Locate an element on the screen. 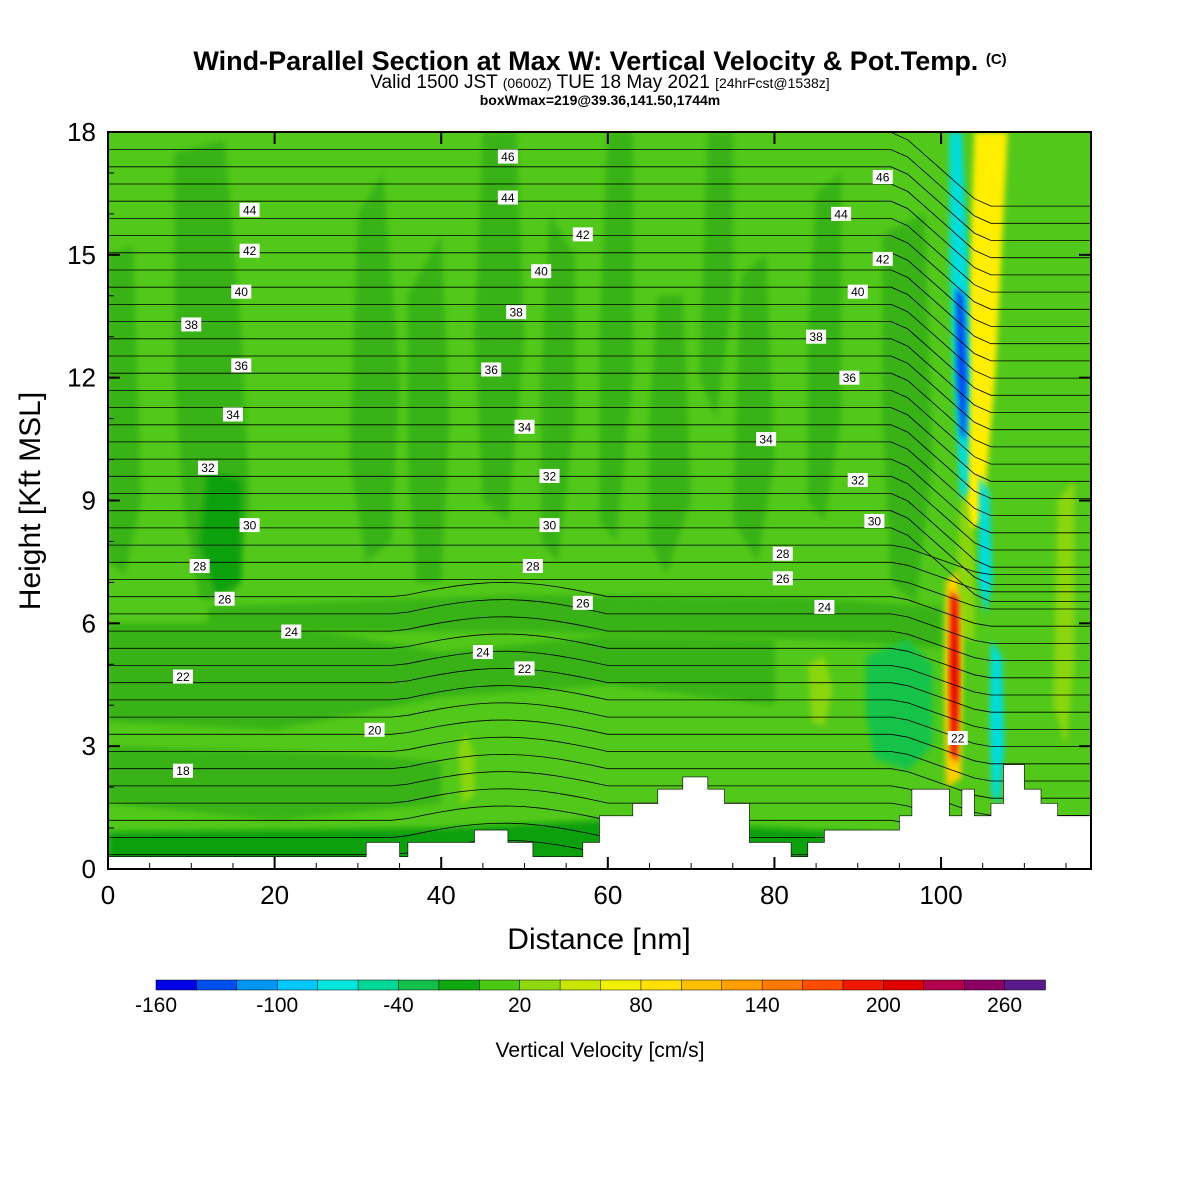  theta-label: 36 is located at coordinates (491, 369).